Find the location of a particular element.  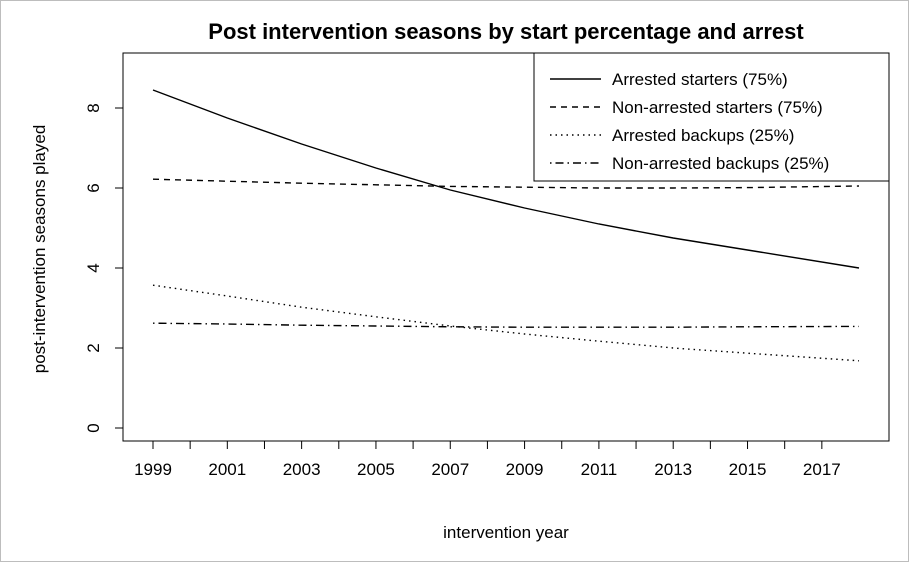

x-tick-label: 2017 is located at coordinates (822, 469).